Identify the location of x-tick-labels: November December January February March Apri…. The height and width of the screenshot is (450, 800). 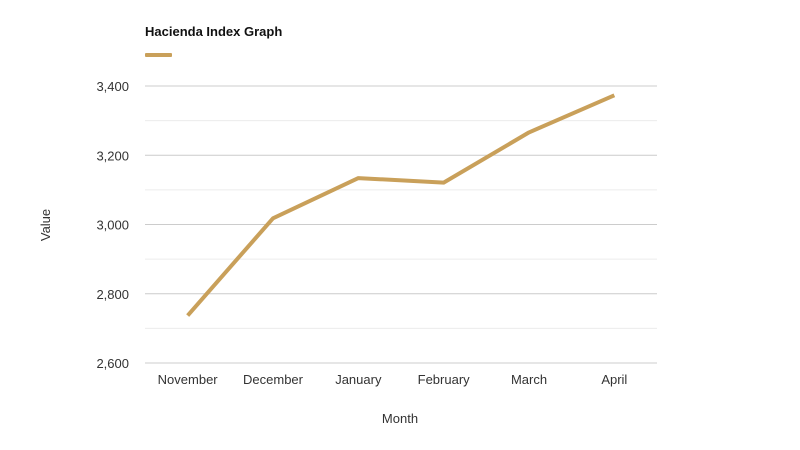
(393, 379).